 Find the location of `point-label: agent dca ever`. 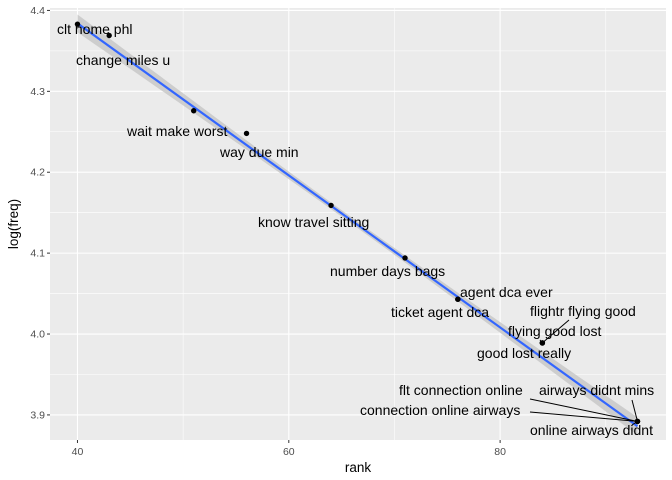

point-label: agent dca ever is located at coordinates (506, 292).